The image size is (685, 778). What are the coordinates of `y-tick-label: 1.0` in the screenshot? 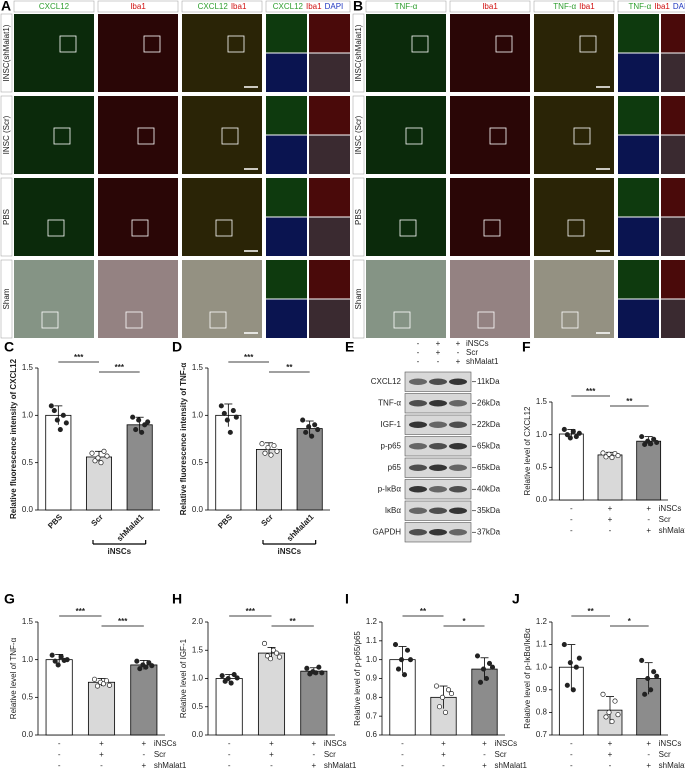 It's located at (542, 434).